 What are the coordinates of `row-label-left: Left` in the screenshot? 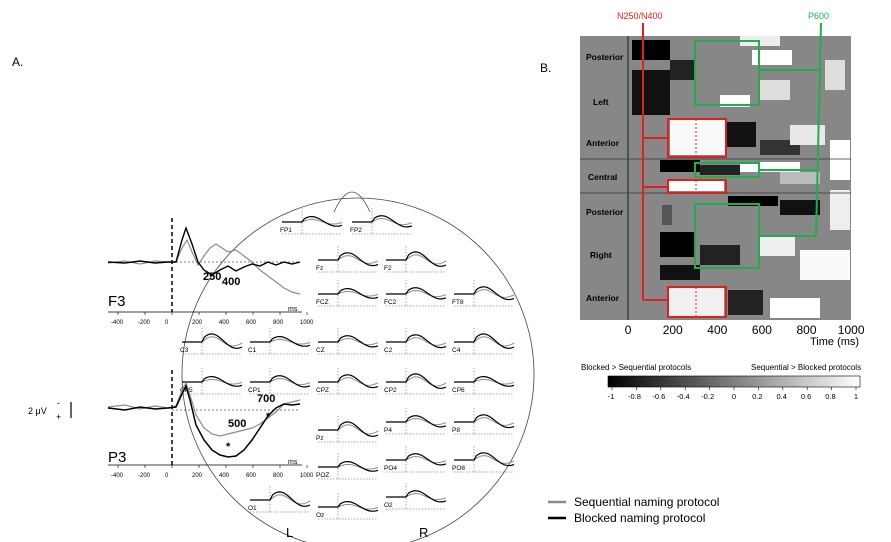 It's located at (601, 102).